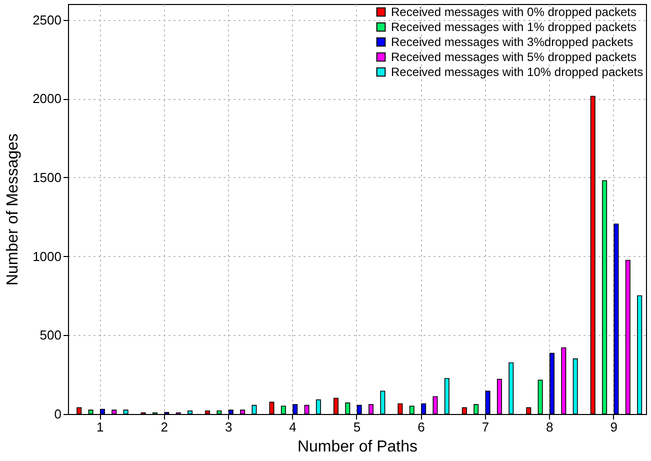 The height and width of the screenshot is (461, 651). Describe the element at coordinates (51, 335) in the screenshot. I see `y-tick-label: 500` at that location.